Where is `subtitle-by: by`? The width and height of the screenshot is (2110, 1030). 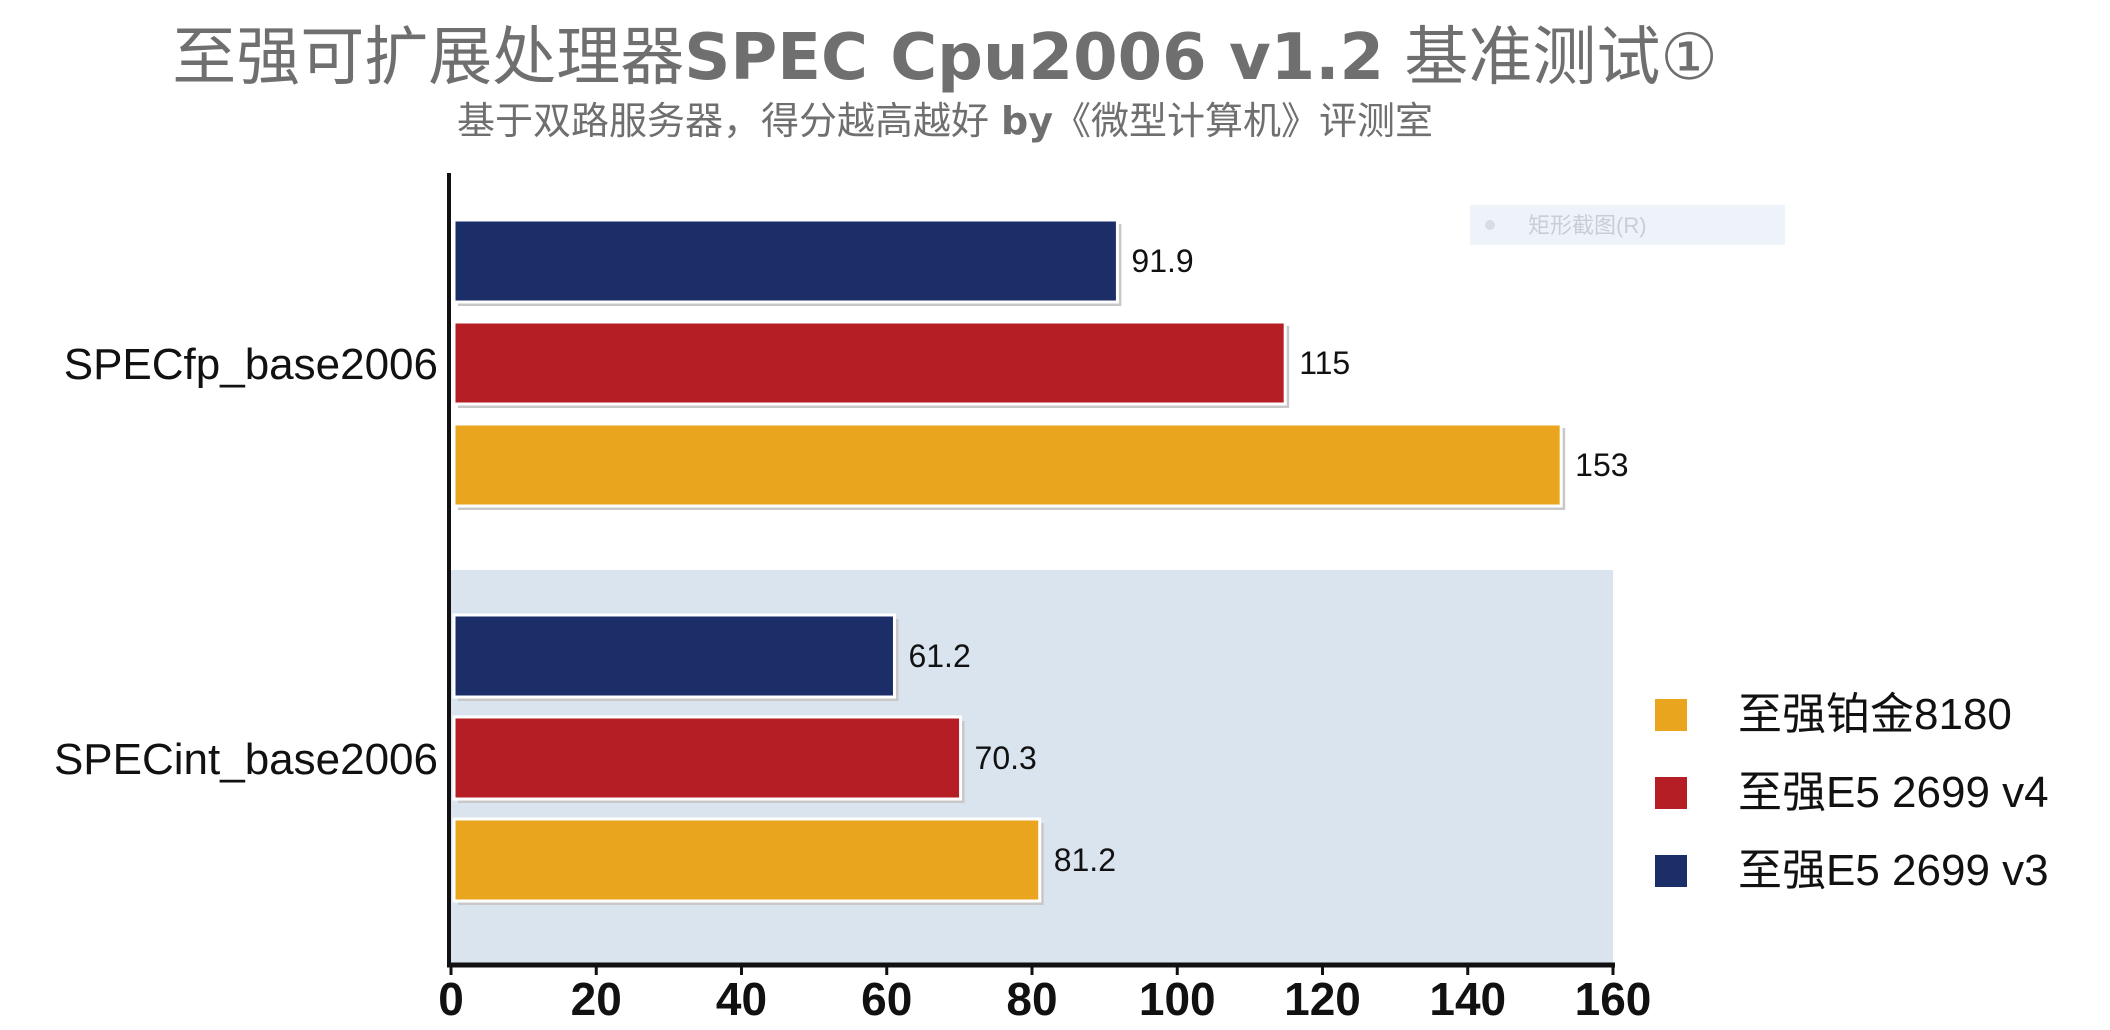 subtitle-by: by is located at coordinates (1027, 121).